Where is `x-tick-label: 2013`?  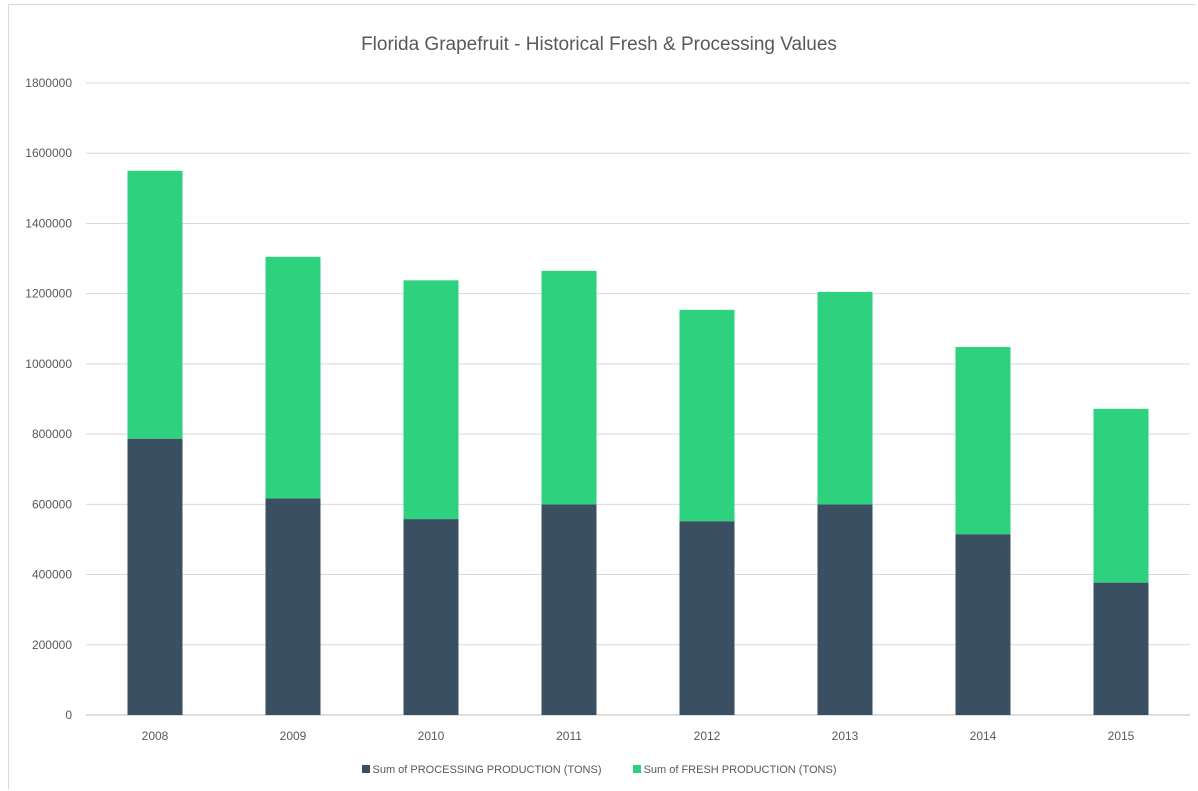 x-tick-label: 2013 is located at coordinates (845, 736).